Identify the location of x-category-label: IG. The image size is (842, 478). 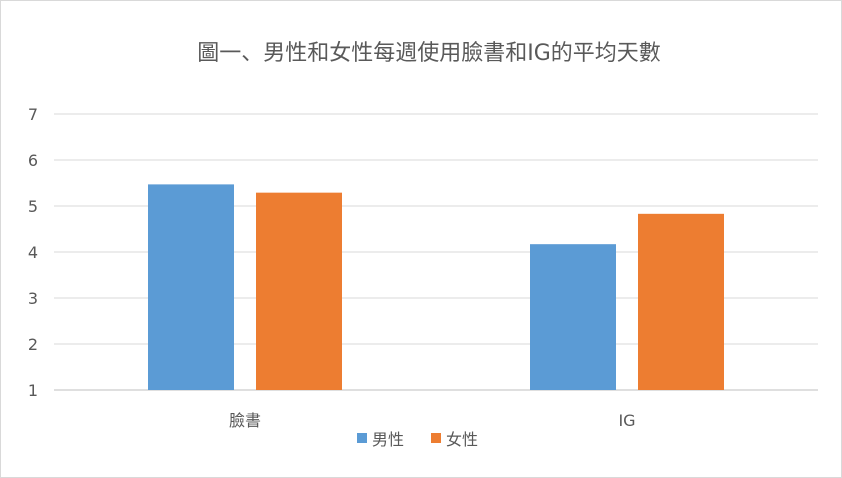
(626, 420).